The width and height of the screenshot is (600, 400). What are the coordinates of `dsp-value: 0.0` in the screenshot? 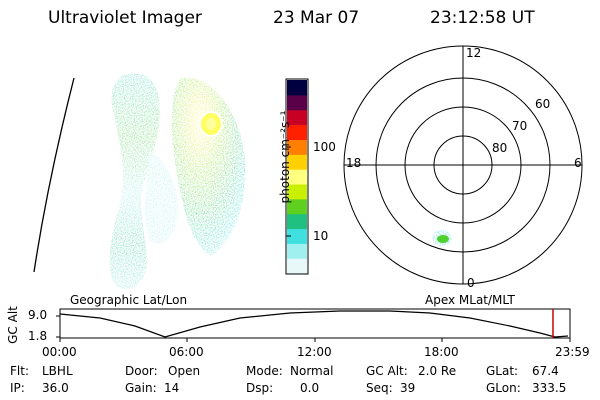 It's located at (310, 388).